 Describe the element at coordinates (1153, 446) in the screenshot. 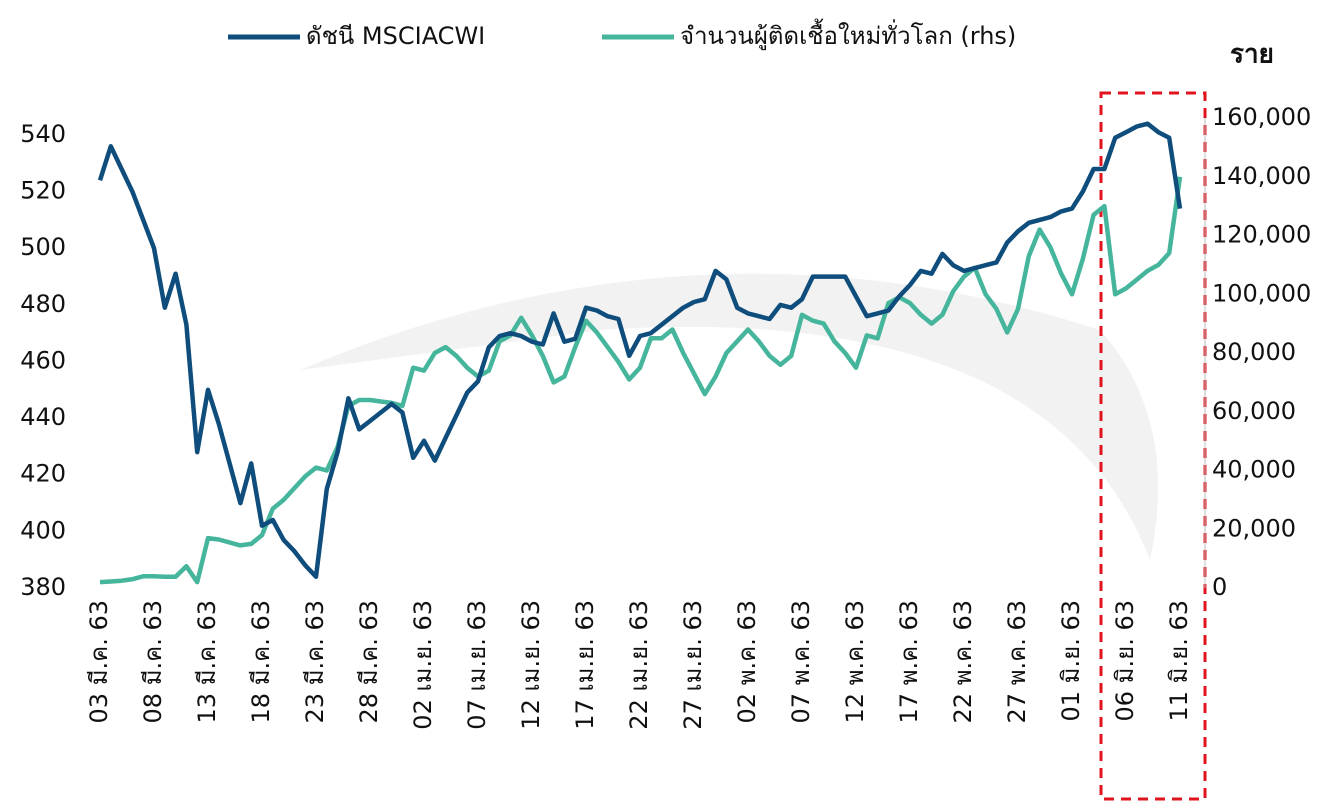

I see `highlight-box` at that location.